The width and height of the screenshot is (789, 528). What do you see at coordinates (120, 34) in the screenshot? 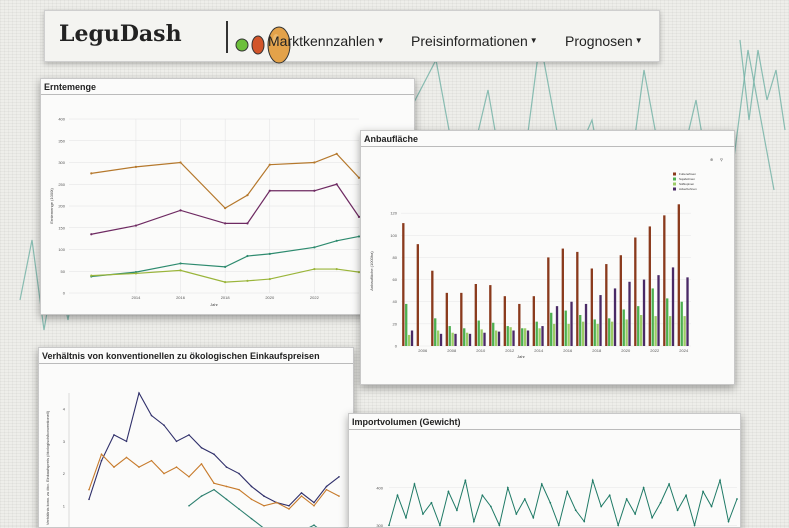
I see `brand-logo: LeguDash` at bounding box center [120, 34].